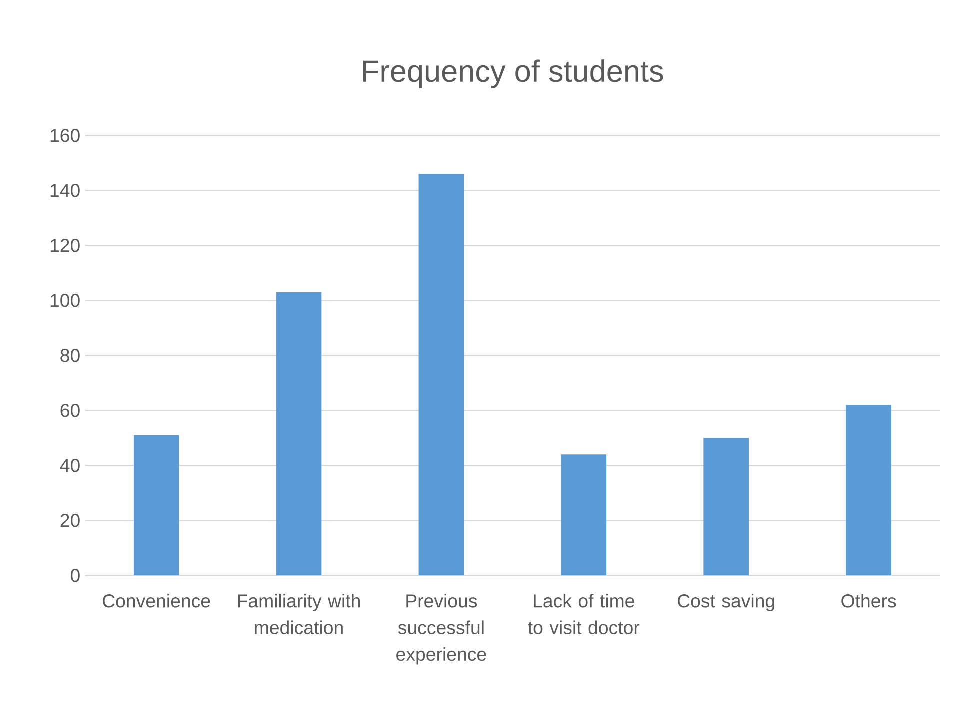 Image resolution: width=960 pixels, height=713 pixels. Describe the element at coordinates (70, 521) in the screenshot. I see `y-tick-label: 20` at that location.